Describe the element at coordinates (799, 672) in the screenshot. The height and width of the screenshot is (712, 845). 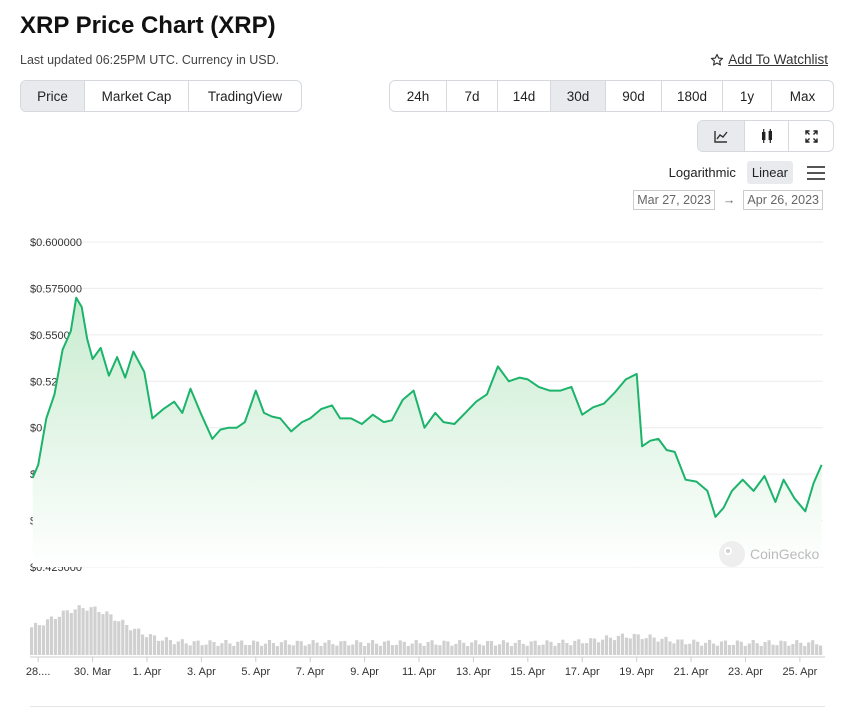
I see `x-tick-label: 25. Apr` at that location.